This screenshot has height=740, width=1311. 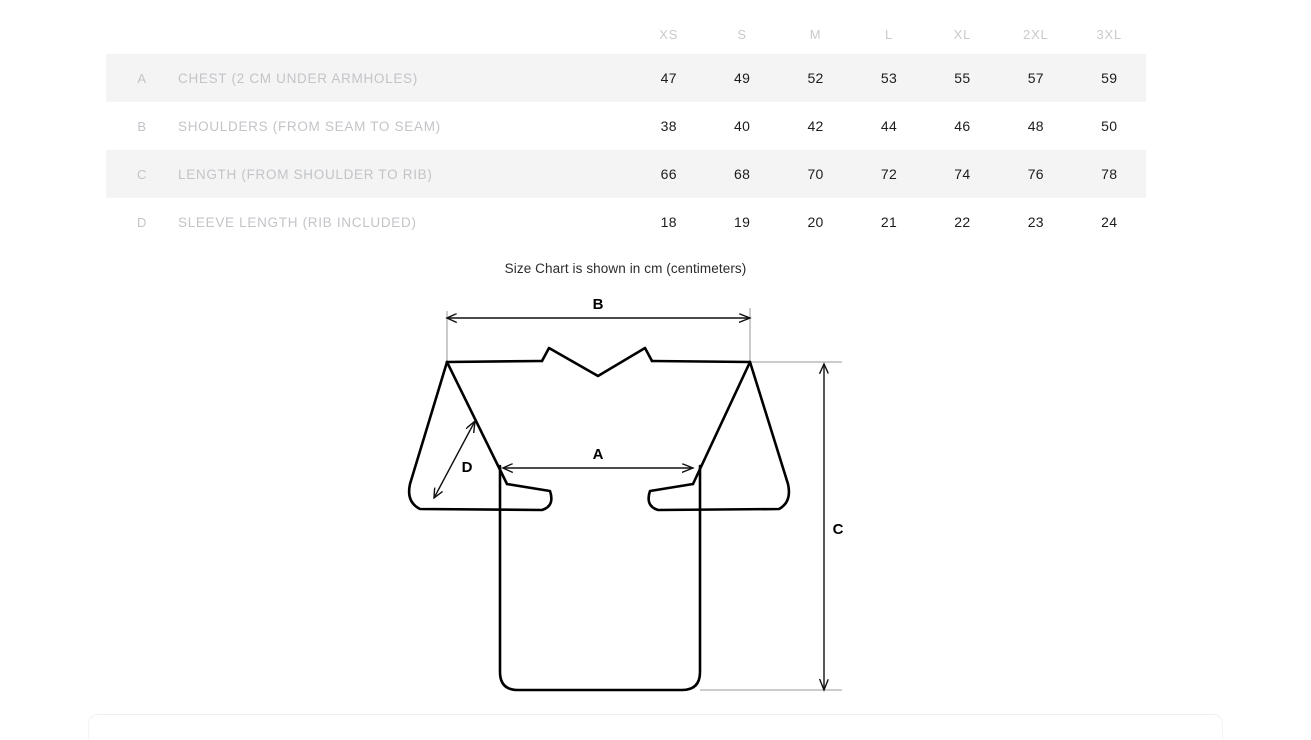 I want to click on cell-shoulders-xs: 38, so click(x=668, y=126).